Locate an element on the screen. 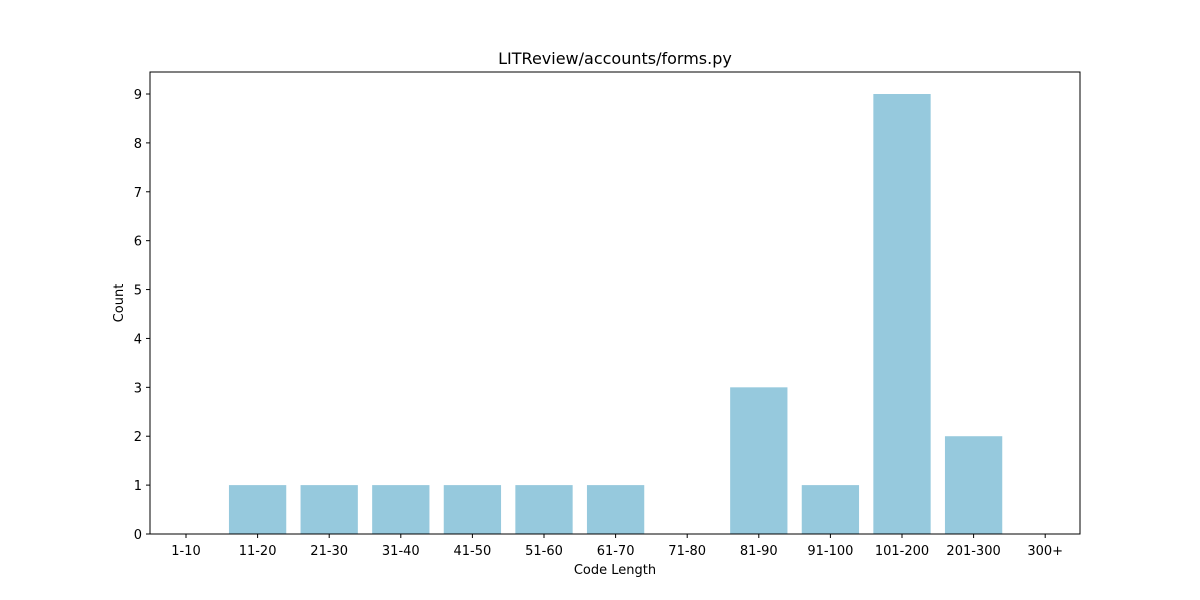  x-tick-label: 101-200 is located at coordinates (902, 551).